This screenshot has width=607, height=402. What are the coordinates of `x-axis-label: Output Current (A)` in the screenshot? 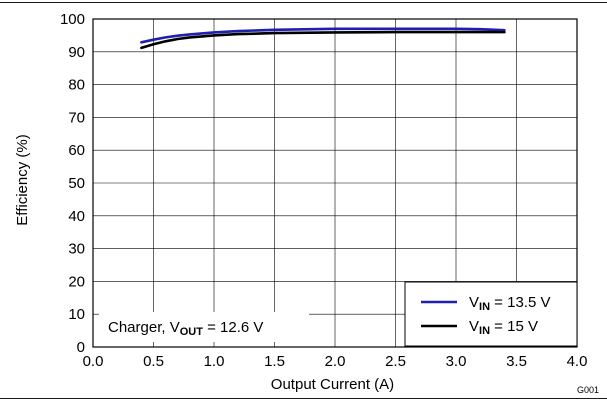 It's located at (332, 384).